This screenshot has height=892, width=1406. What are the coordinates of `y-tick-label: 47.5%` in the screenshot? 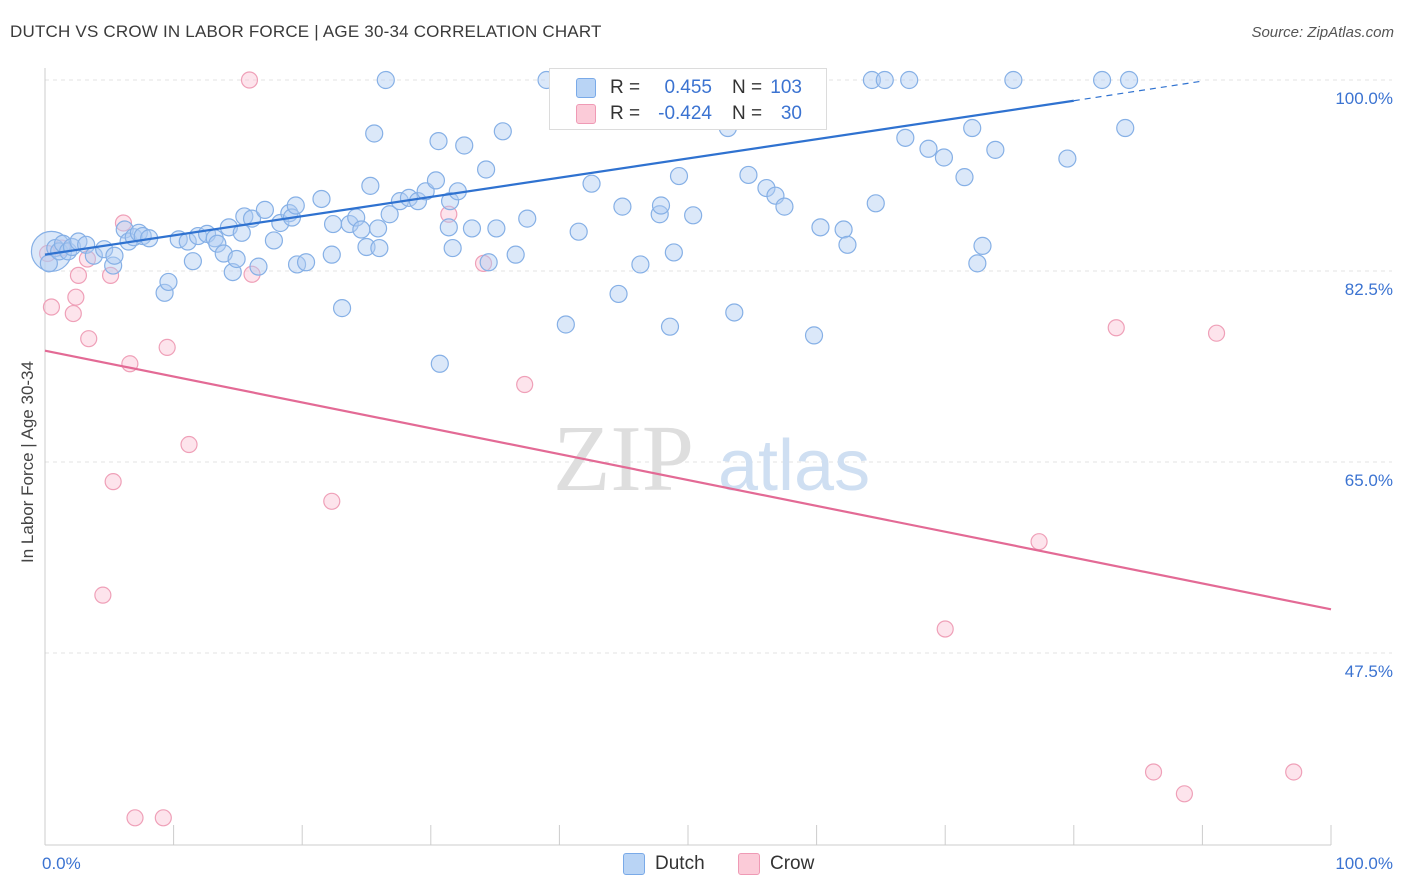 It's located at (1369, 671).